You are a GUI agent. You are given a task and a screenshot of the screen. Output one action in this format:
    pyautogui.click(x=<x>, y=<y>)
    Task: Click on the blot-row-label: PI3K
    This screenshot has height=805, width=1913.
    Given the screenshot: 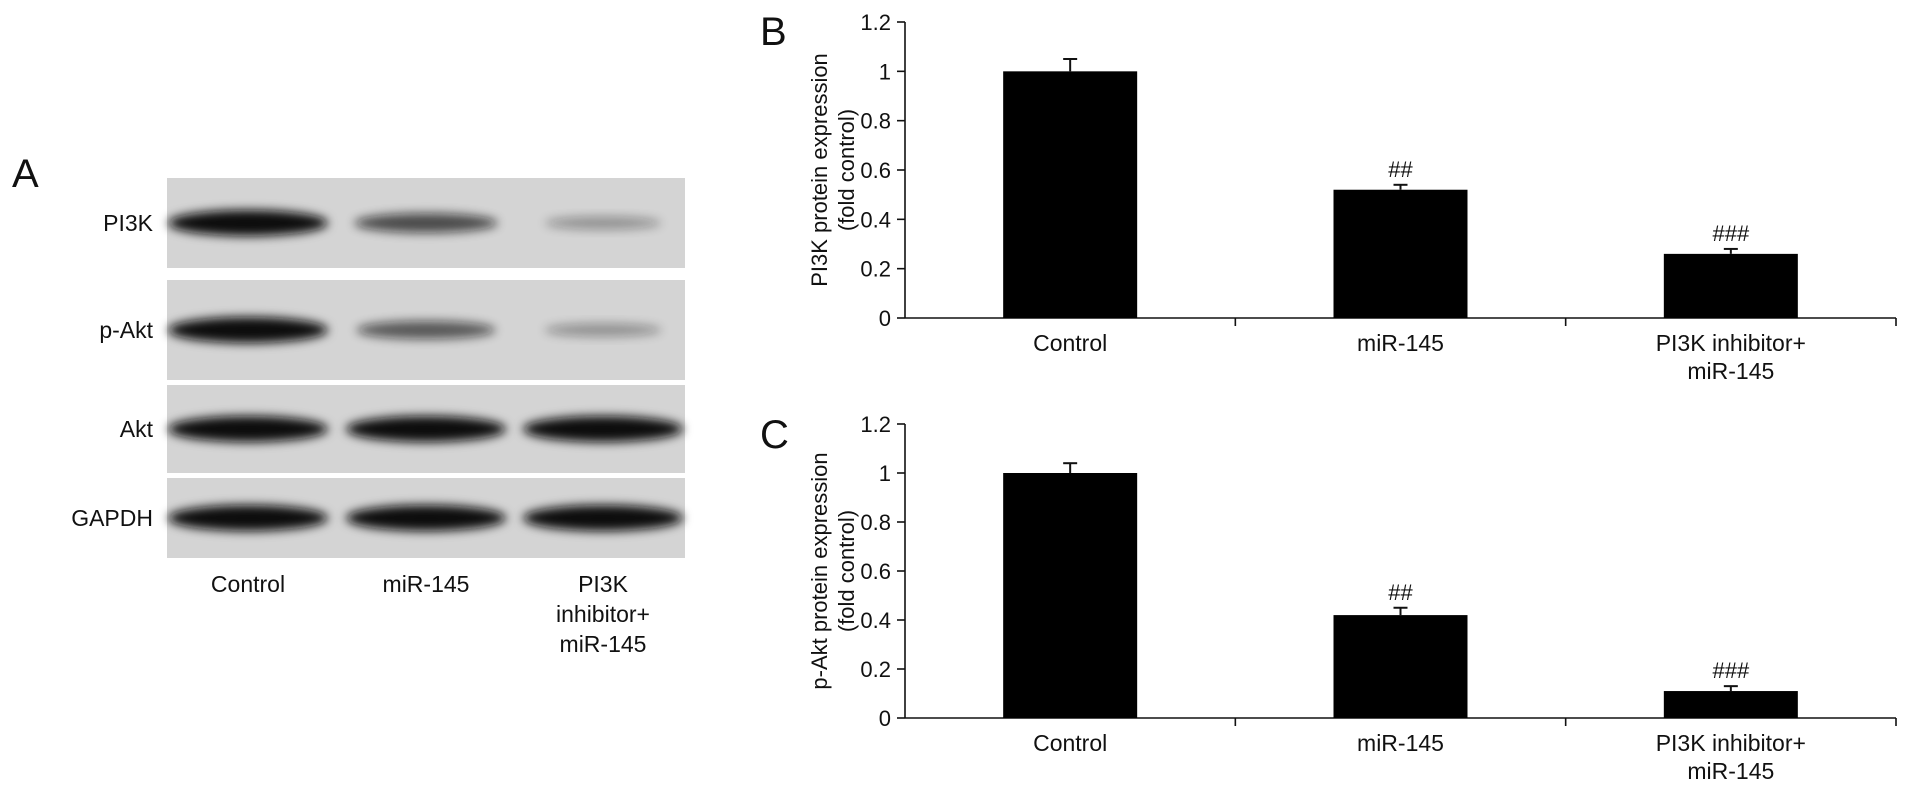 What is the action you would take?
    pyautogui.click(x=128, y=223)
    